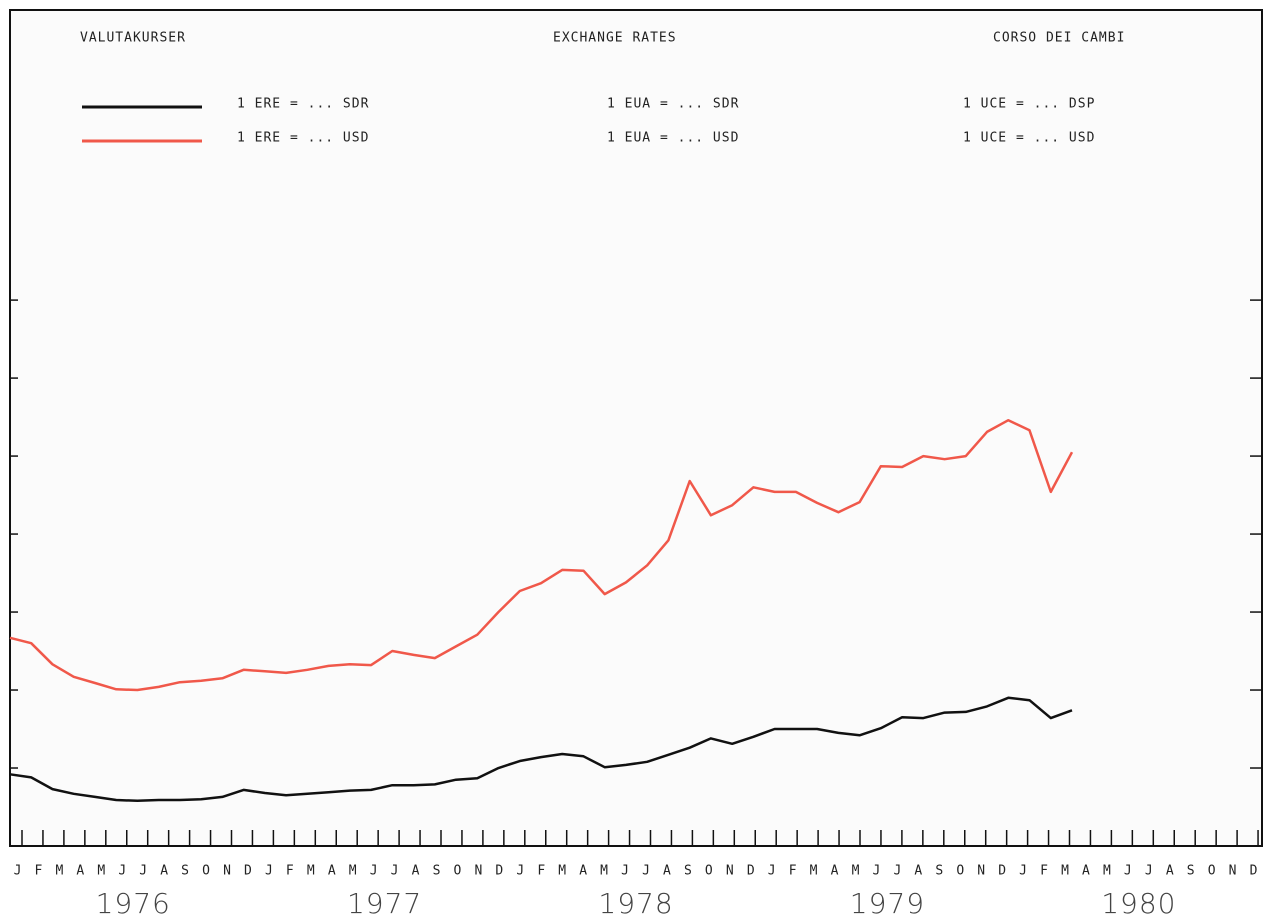 The image size is (1270, 919). Describe the element at coordinates (303, 104) in the screenshot. I see `legend-label: 1 ERE = ... SDR` at that location.